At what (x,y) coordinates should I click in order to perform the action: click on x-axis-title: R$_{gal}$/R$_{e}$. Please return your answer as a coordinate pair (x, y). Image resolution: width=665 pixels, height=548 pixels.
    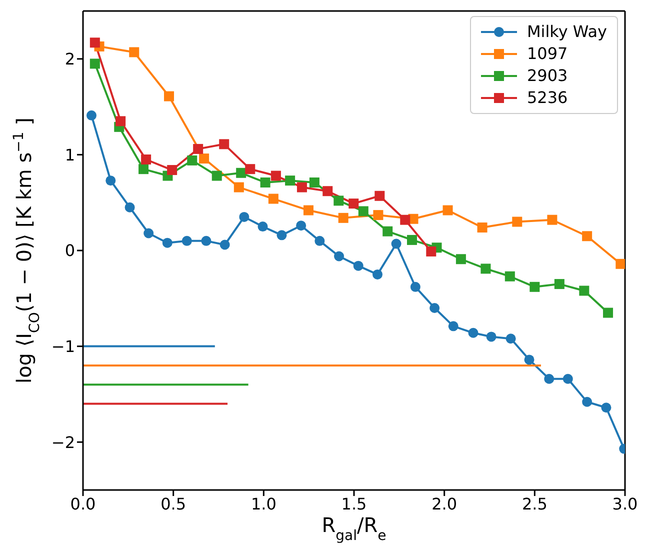
    Looking at the image, I should click on (354, 528).